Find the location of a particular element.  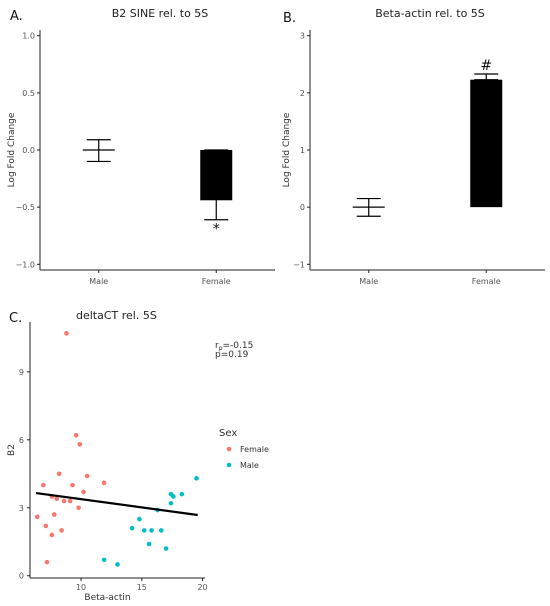

legend-swatch-female is located at coordinates (229, 449).